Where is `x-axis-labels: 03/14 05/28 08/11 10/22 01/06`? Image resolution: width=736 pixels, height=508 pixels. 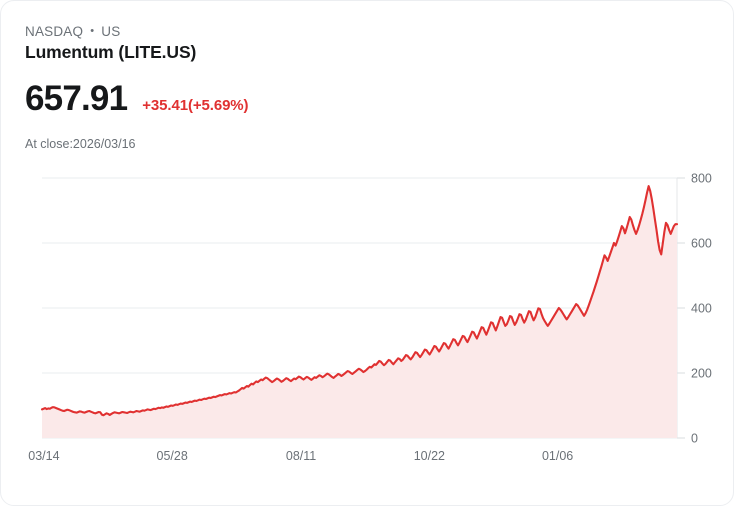 x-axis-labels: 03/14 05/28 08/11 10/22 01/06 is located at coordinates (300, 455).